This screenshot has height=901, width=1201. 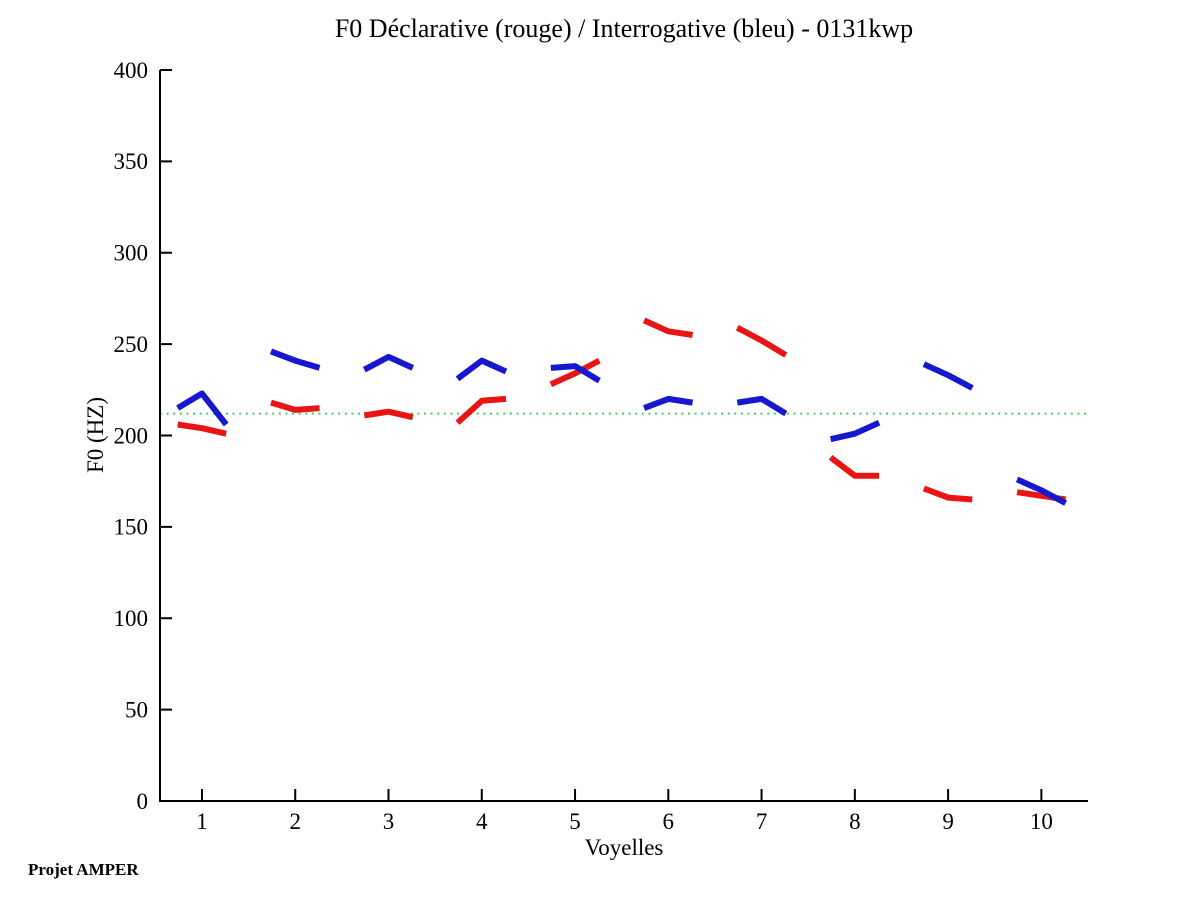 What do you see at coordinates (482, 821) in the screenshot?
I see `x-tick-label: 4` at bounding box center [482, 821].